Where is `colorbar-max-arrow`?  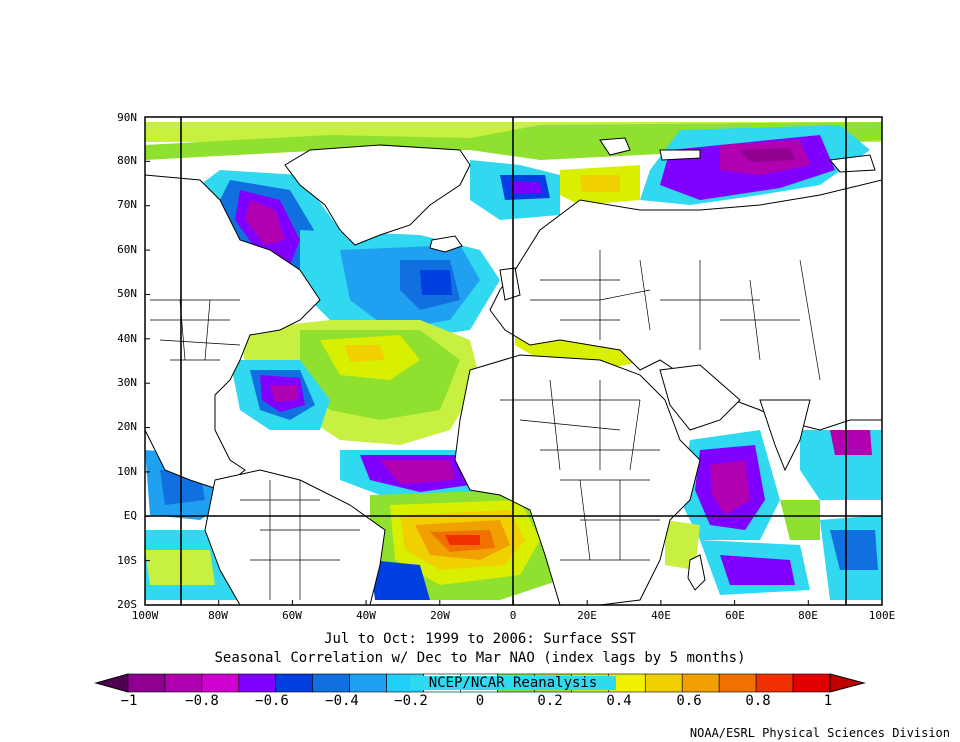
colorbar-max-arrow is located at coordinates (847, 683).